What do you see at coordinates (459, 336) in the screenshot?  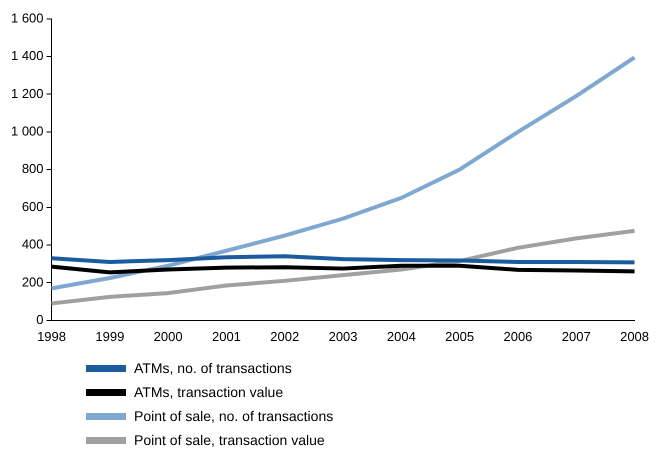 I see `x-tick-label: 2005` at bounding box center [459, 336].